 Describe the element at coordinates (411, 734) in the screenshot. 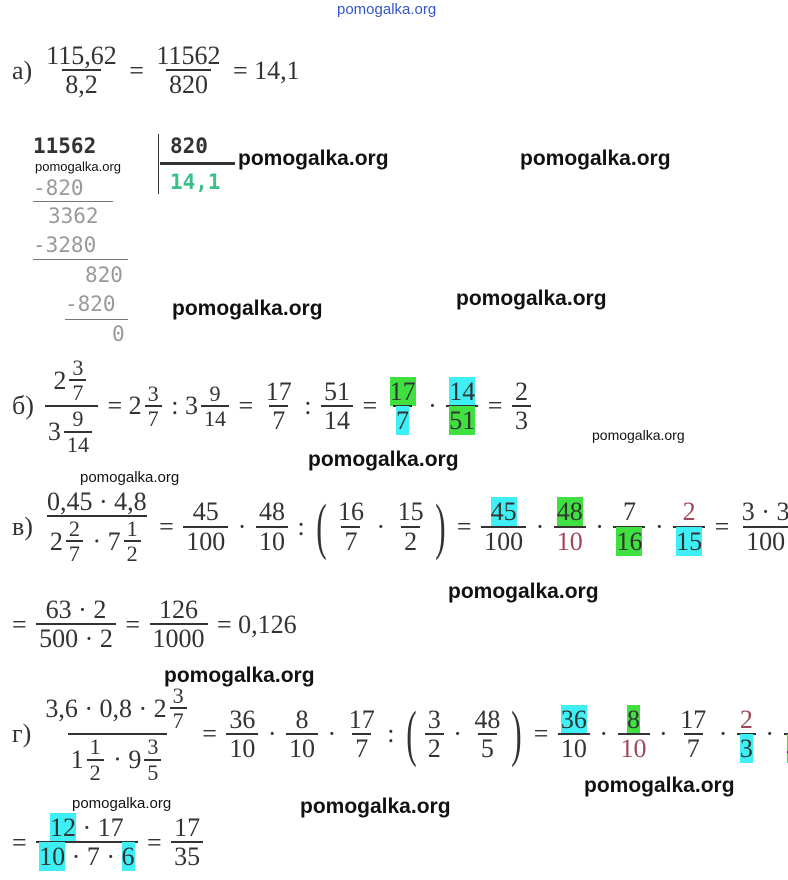

I see `left-paren: (` at that location.